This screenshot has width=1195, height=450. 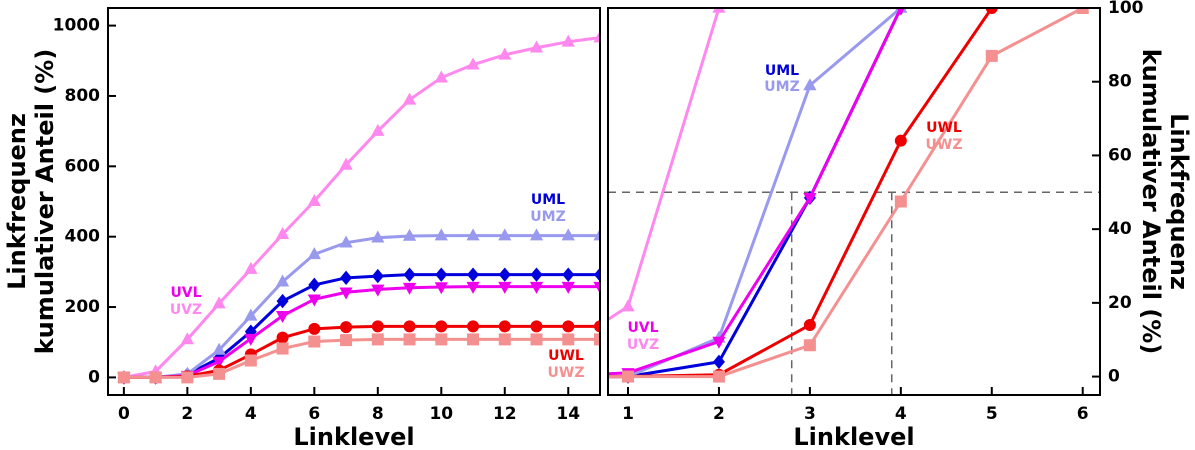 I want to click on y-tick-label: 40, so click(x=1120, y=229).